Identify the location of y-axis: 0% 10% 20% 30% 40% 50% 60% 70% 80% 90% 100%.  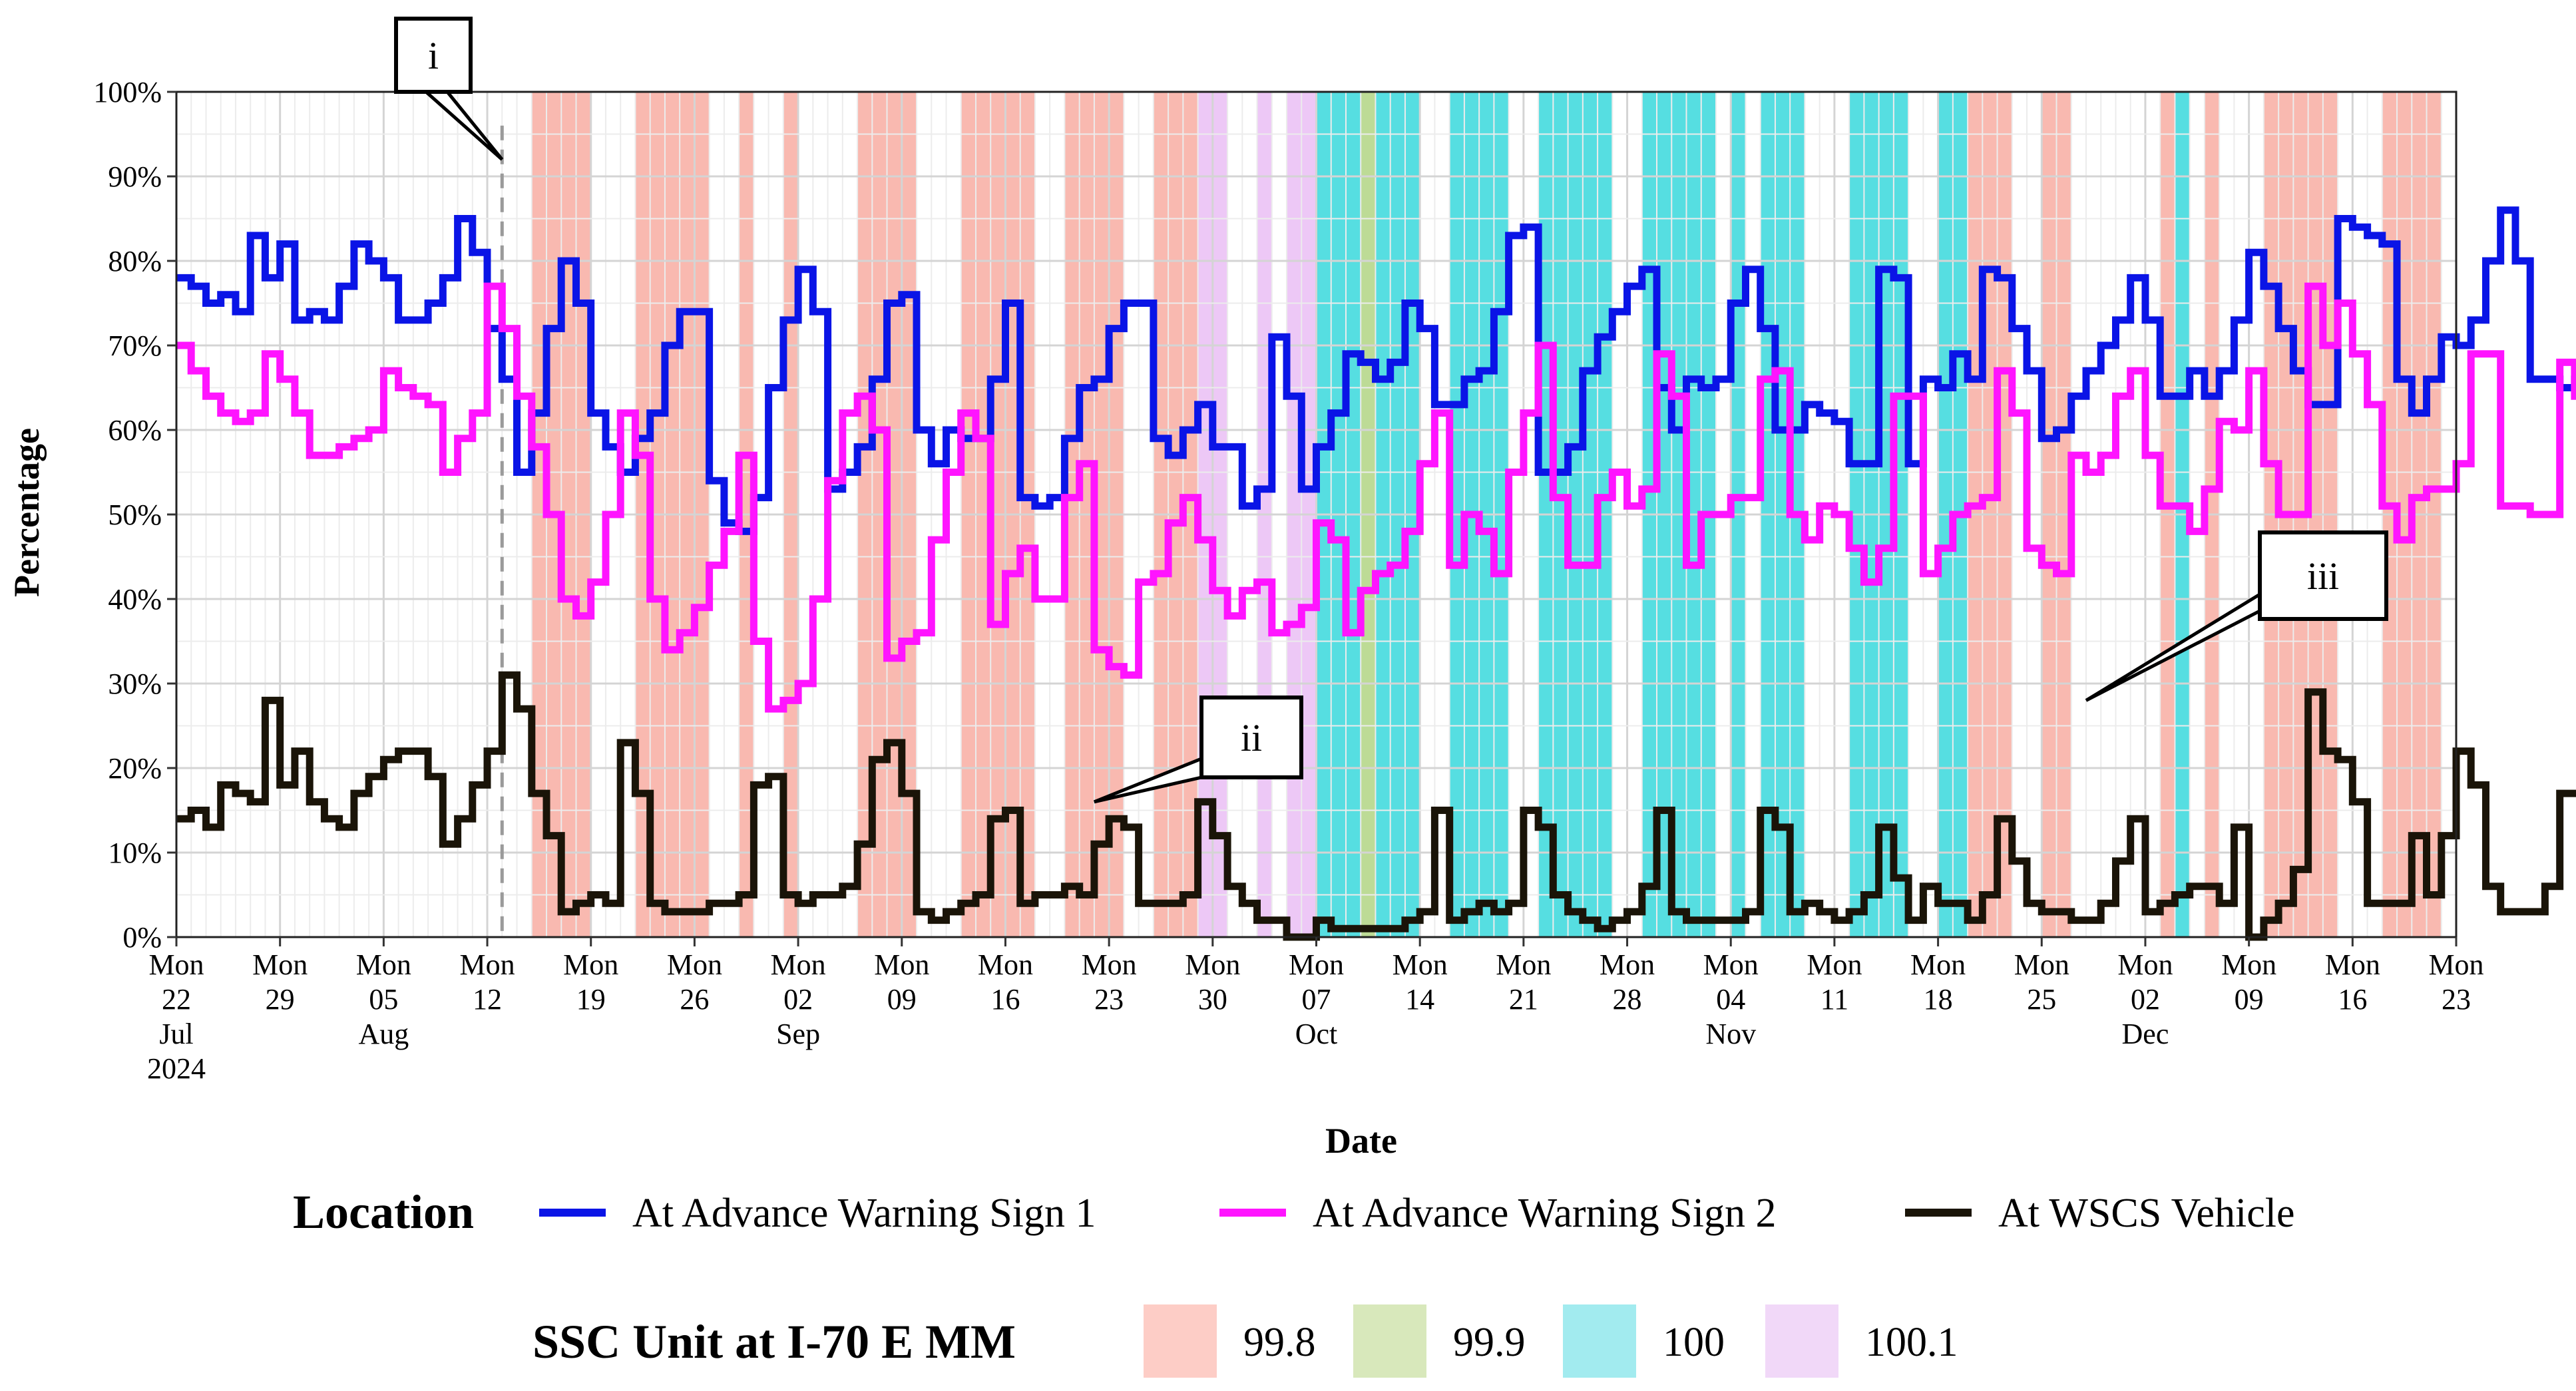
(134, 515).